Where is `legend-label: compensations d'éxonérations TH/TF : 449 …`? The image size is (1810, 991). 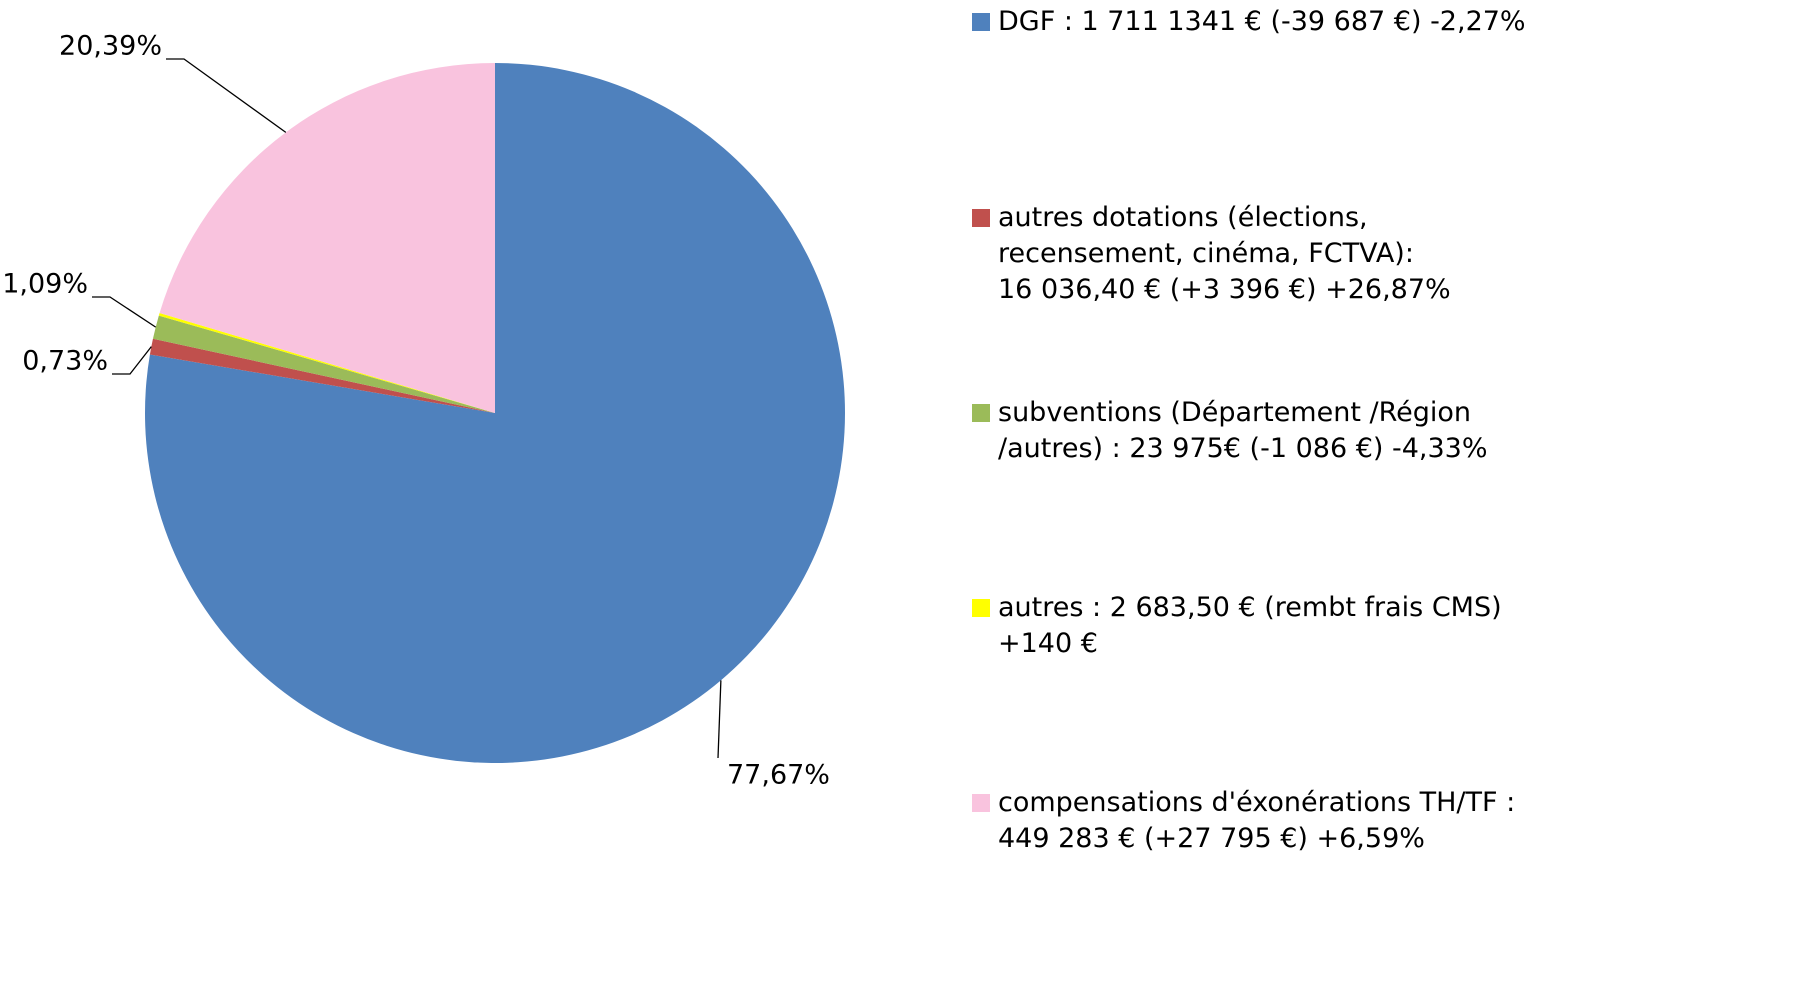 legend-label: compensations d'éxonérations TH/TF : 449 … is located at coordinates (1256, 820).